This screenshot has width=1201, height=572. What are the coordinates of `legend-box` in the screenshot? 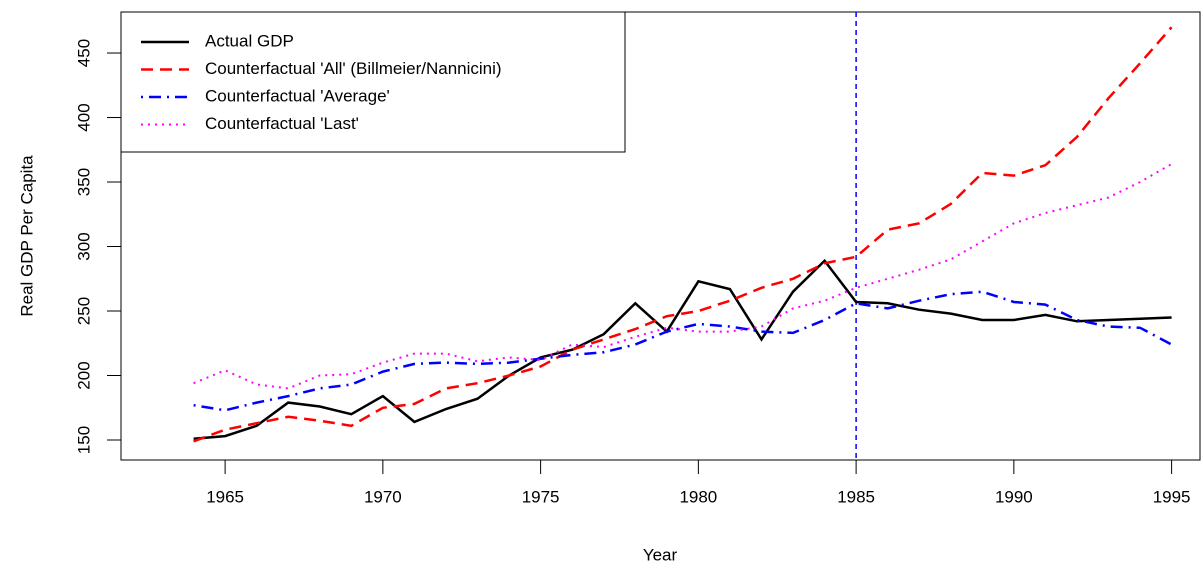 It's located at (373, 82).